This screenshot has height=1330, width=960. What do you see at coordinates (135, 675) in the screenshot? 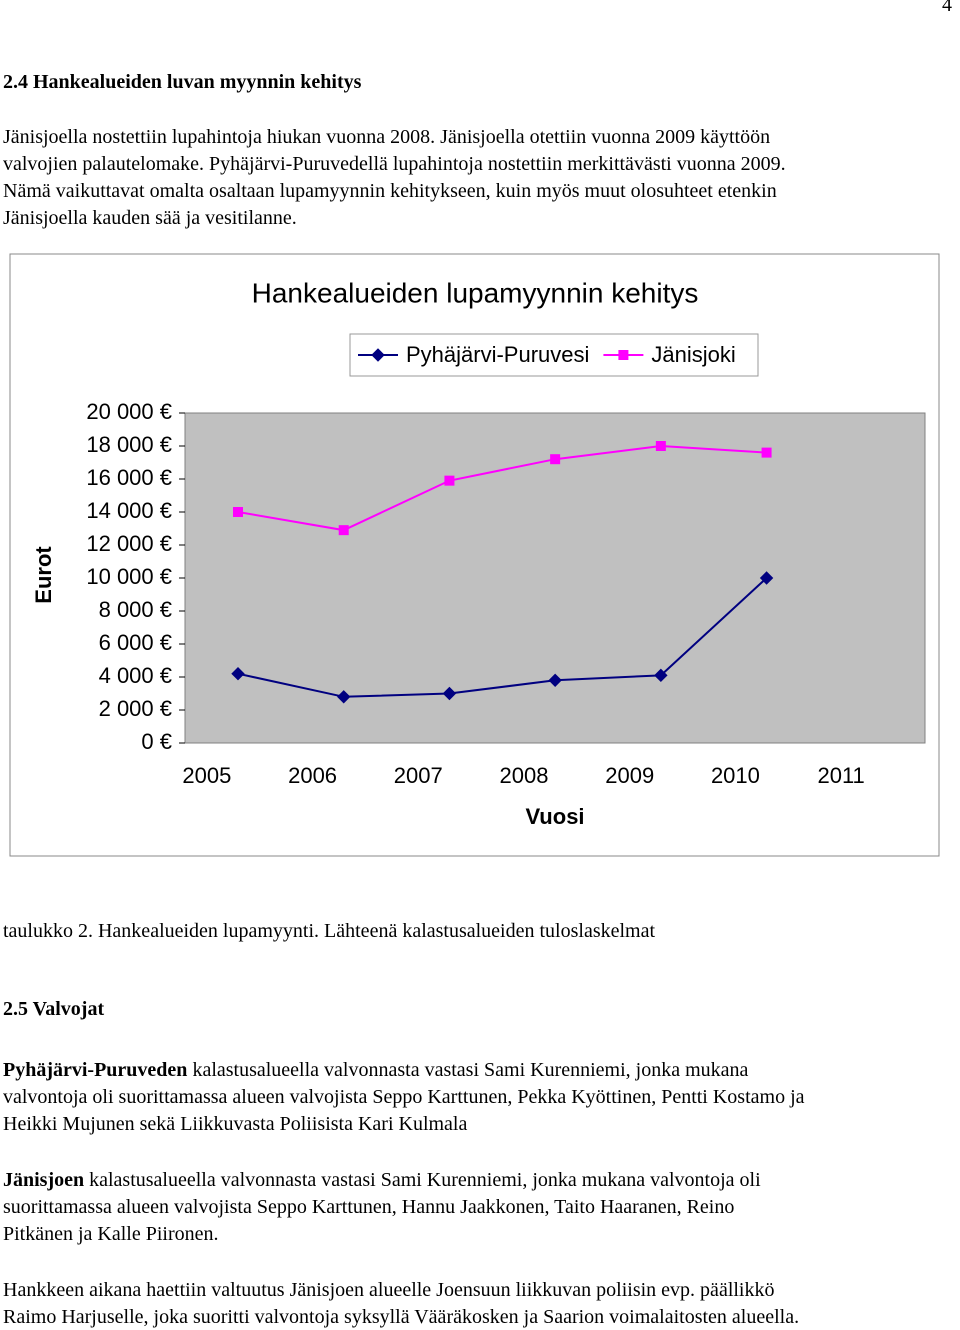
I see `y-tick-label: 4 000 €` at bounding box center [135, 675].